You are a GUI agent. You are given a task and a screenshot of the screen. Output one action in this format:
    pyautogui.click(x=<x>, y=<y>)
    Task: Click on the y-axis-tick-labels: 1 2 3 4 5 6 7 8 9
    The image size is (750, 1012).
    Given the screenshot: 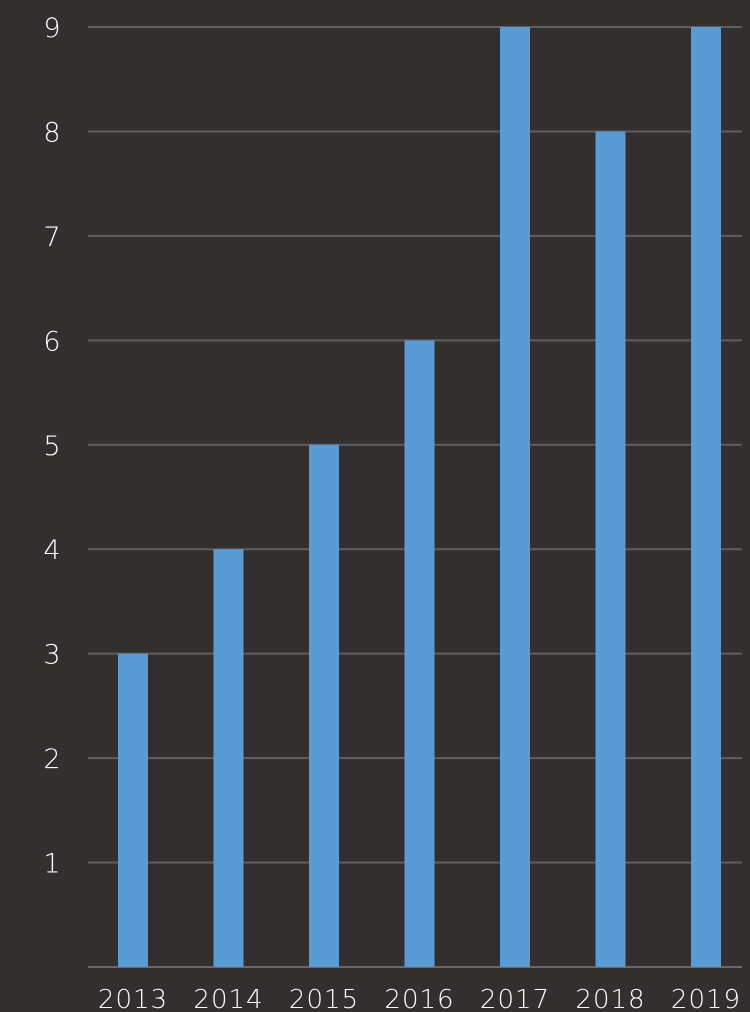 What is the action you would take?
    pyautogui.click(x=51, y=446)
    